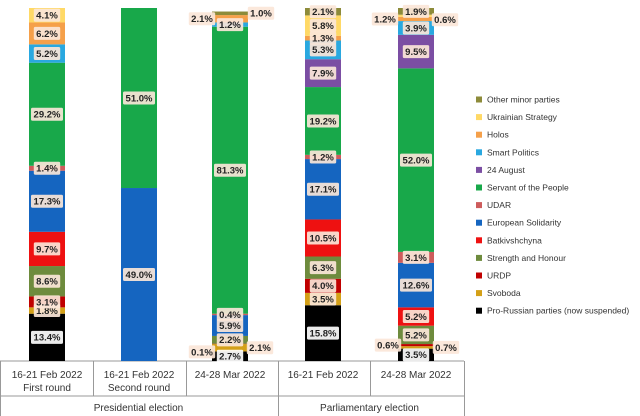 Image resolution: width=640 pixels, height=416 pixels. Describe the element at coordinates (416, 52) in the screenshot. I see `data-label-text: 9.5%` at that location.